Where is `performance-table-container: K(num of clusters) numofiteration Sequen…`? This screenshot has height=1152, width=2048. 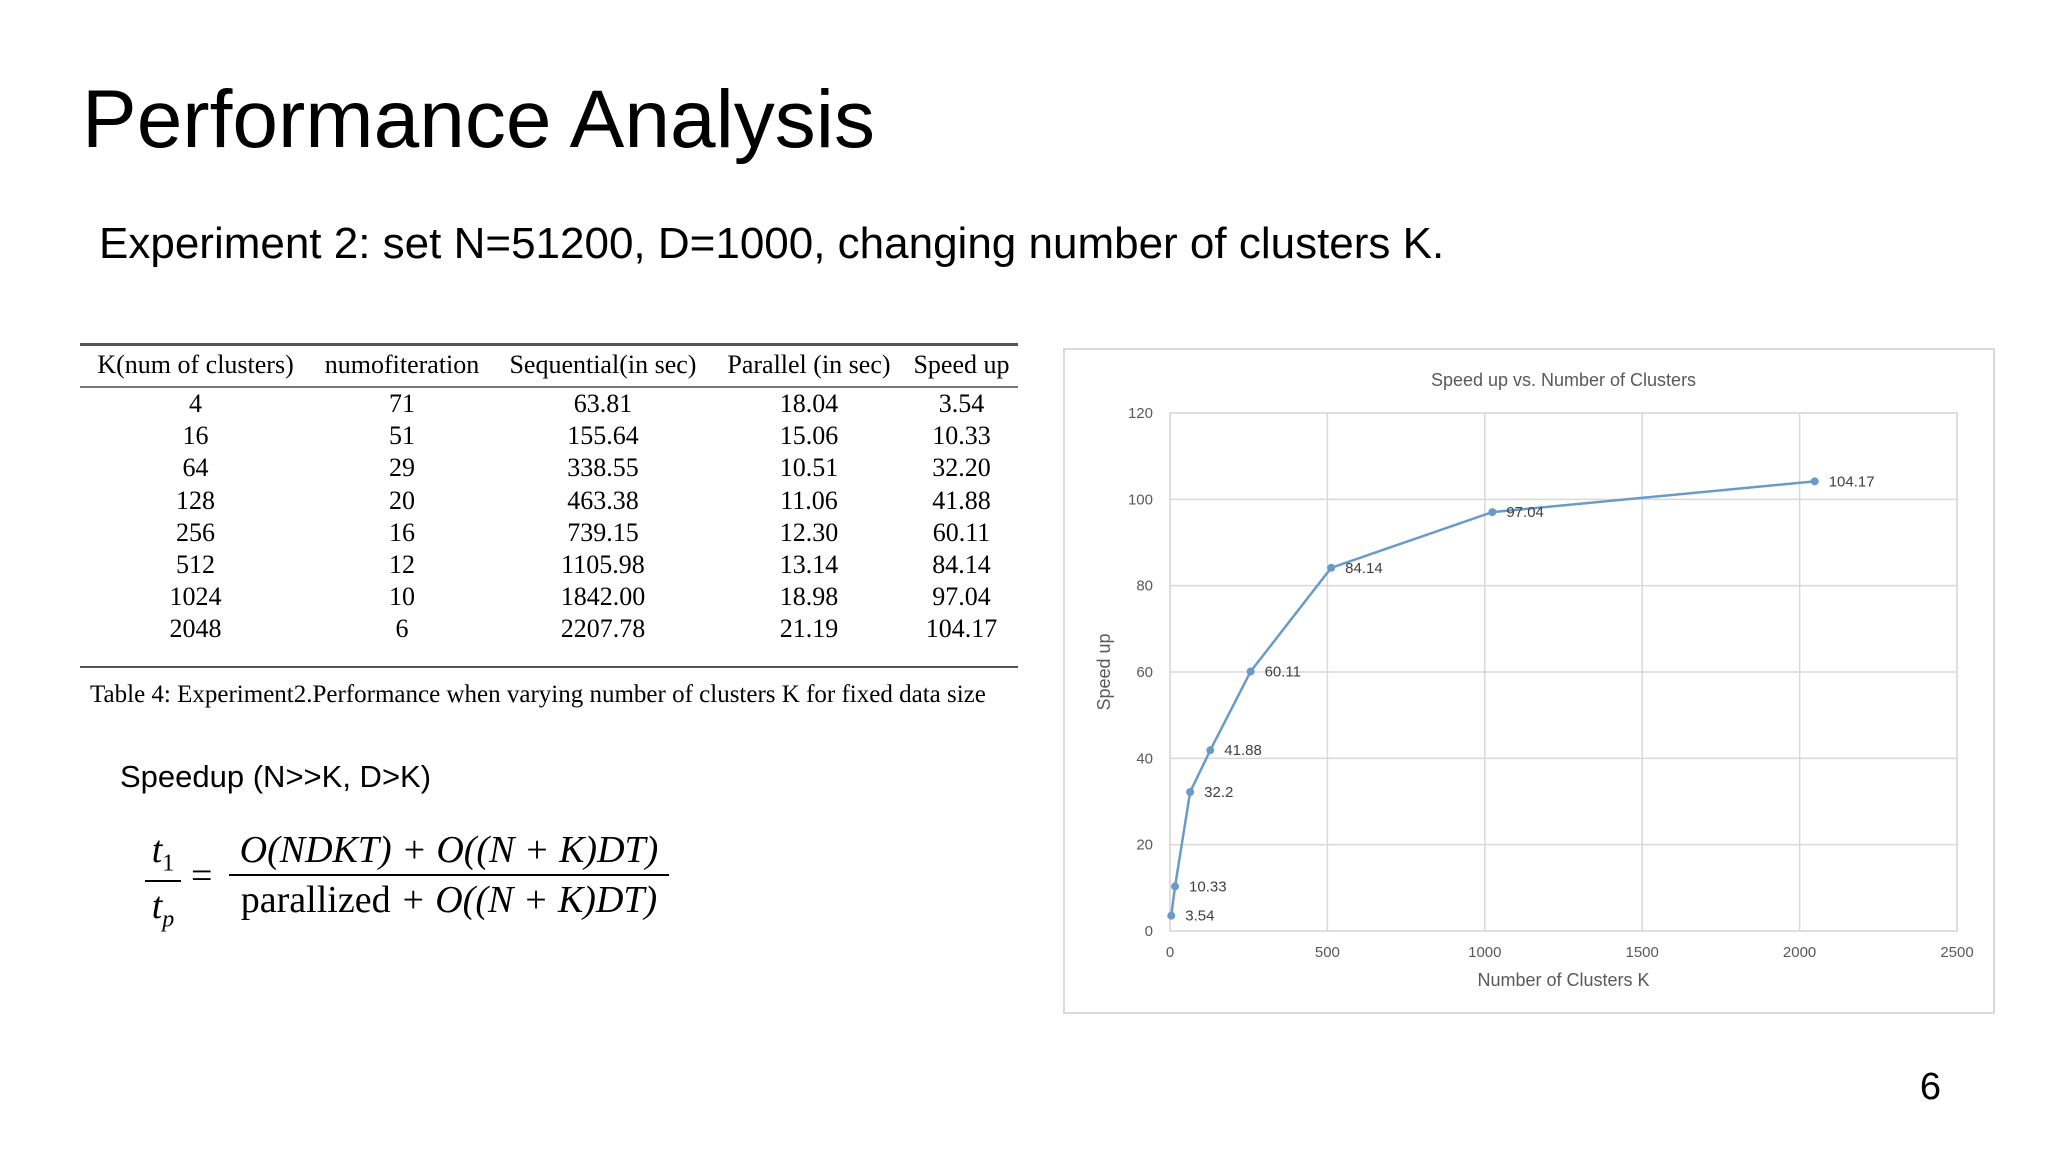 performance-table-container: K(num of clusters) numofiteration Sequen… is located at coordinates (549, 505).